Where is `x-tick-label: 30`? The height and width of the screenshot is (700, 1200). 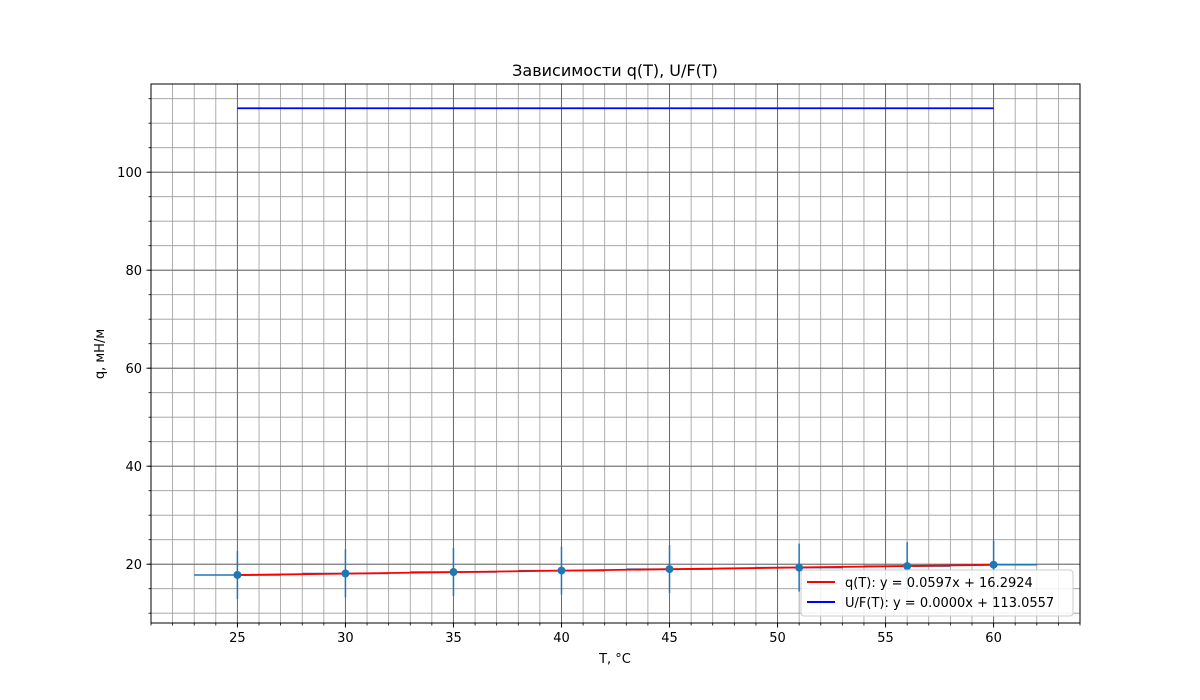
x-tick-label: 30 is located at coordinates (345, 638).